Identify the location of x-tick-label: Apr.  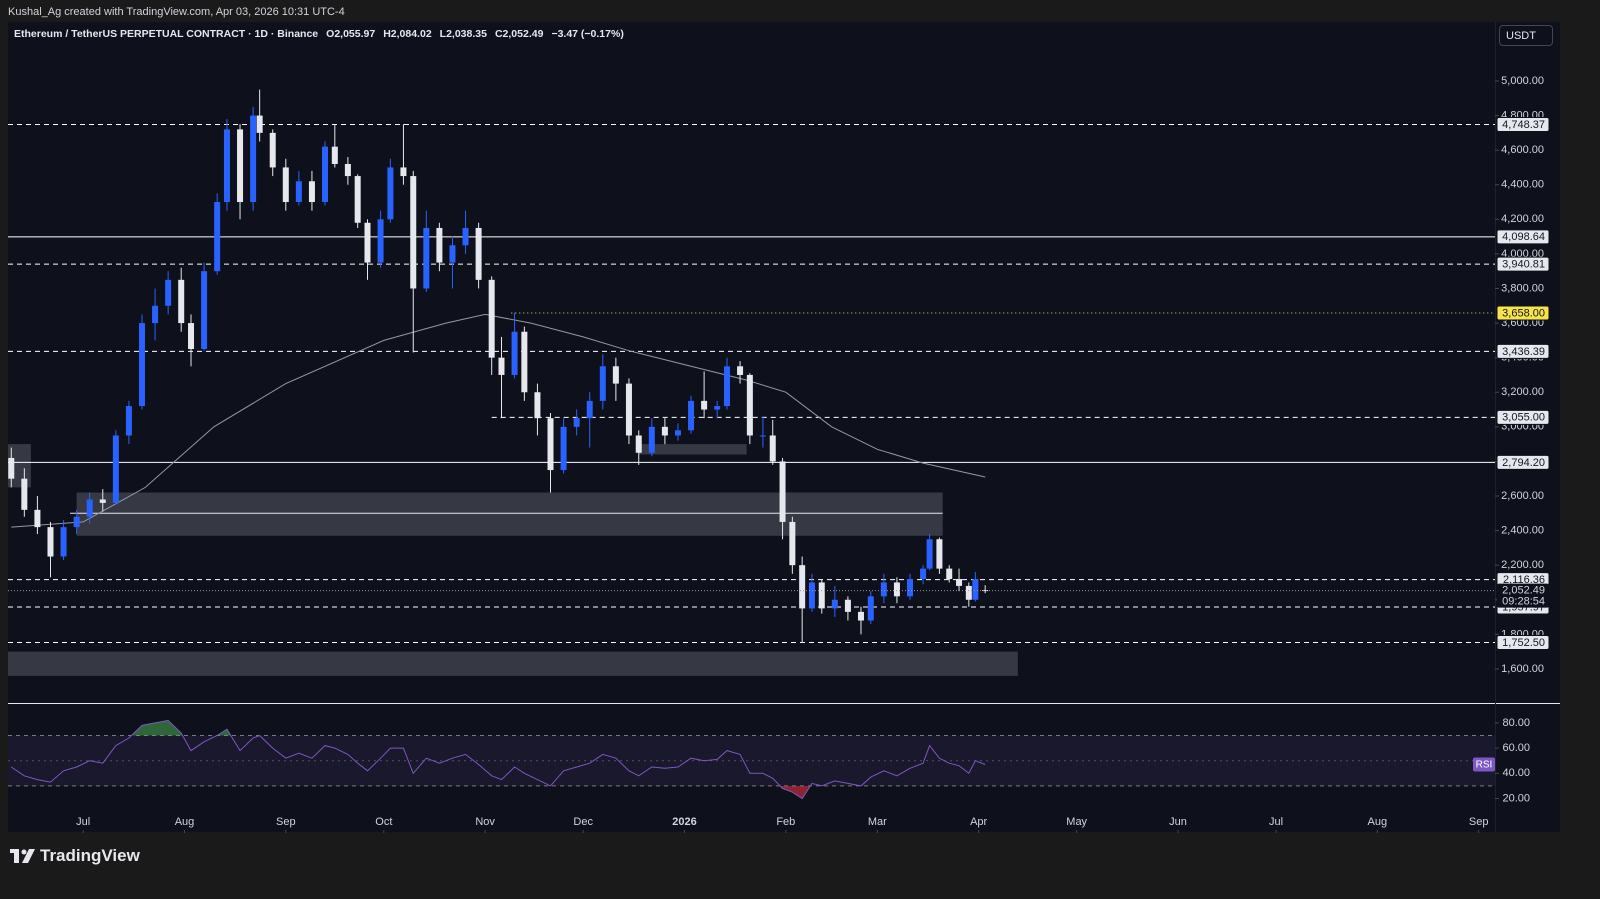
(978, 822).